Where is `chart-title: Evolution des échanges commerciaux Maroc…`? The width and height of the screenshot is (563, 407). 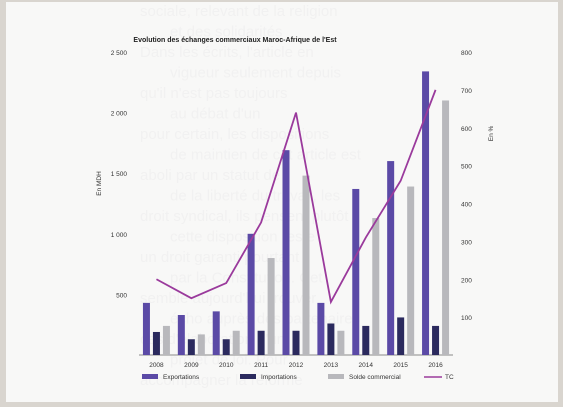 chart-title: Evolution des échanges commerciaux Maroc… is located at coordinates (235, 40).